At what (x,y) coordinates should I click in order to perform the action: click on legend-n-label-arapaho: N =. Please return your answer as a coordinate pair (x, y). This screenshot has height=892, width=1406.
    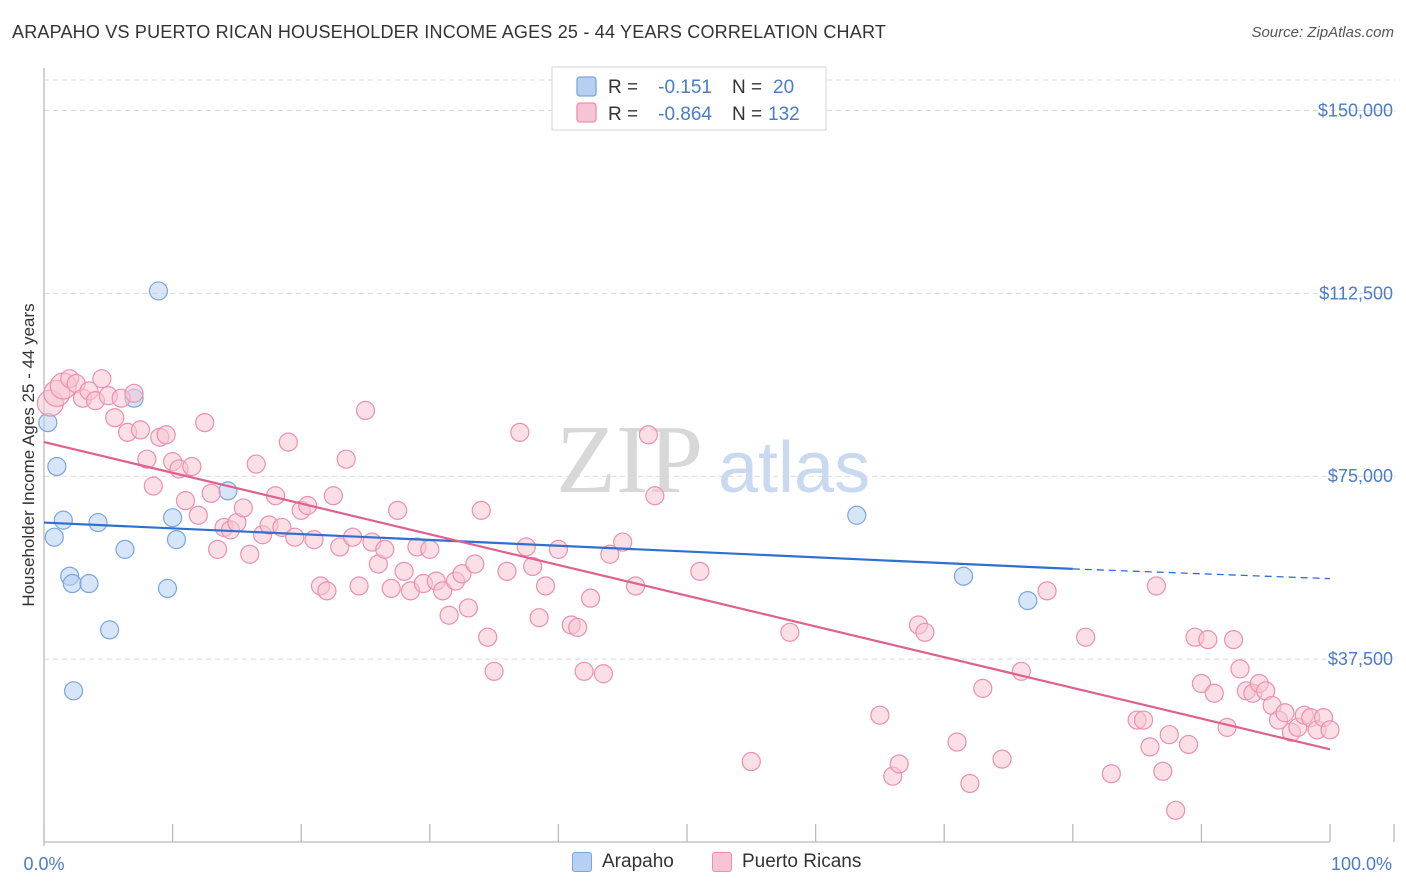
    Looking at the image, I should click on (747, 87).